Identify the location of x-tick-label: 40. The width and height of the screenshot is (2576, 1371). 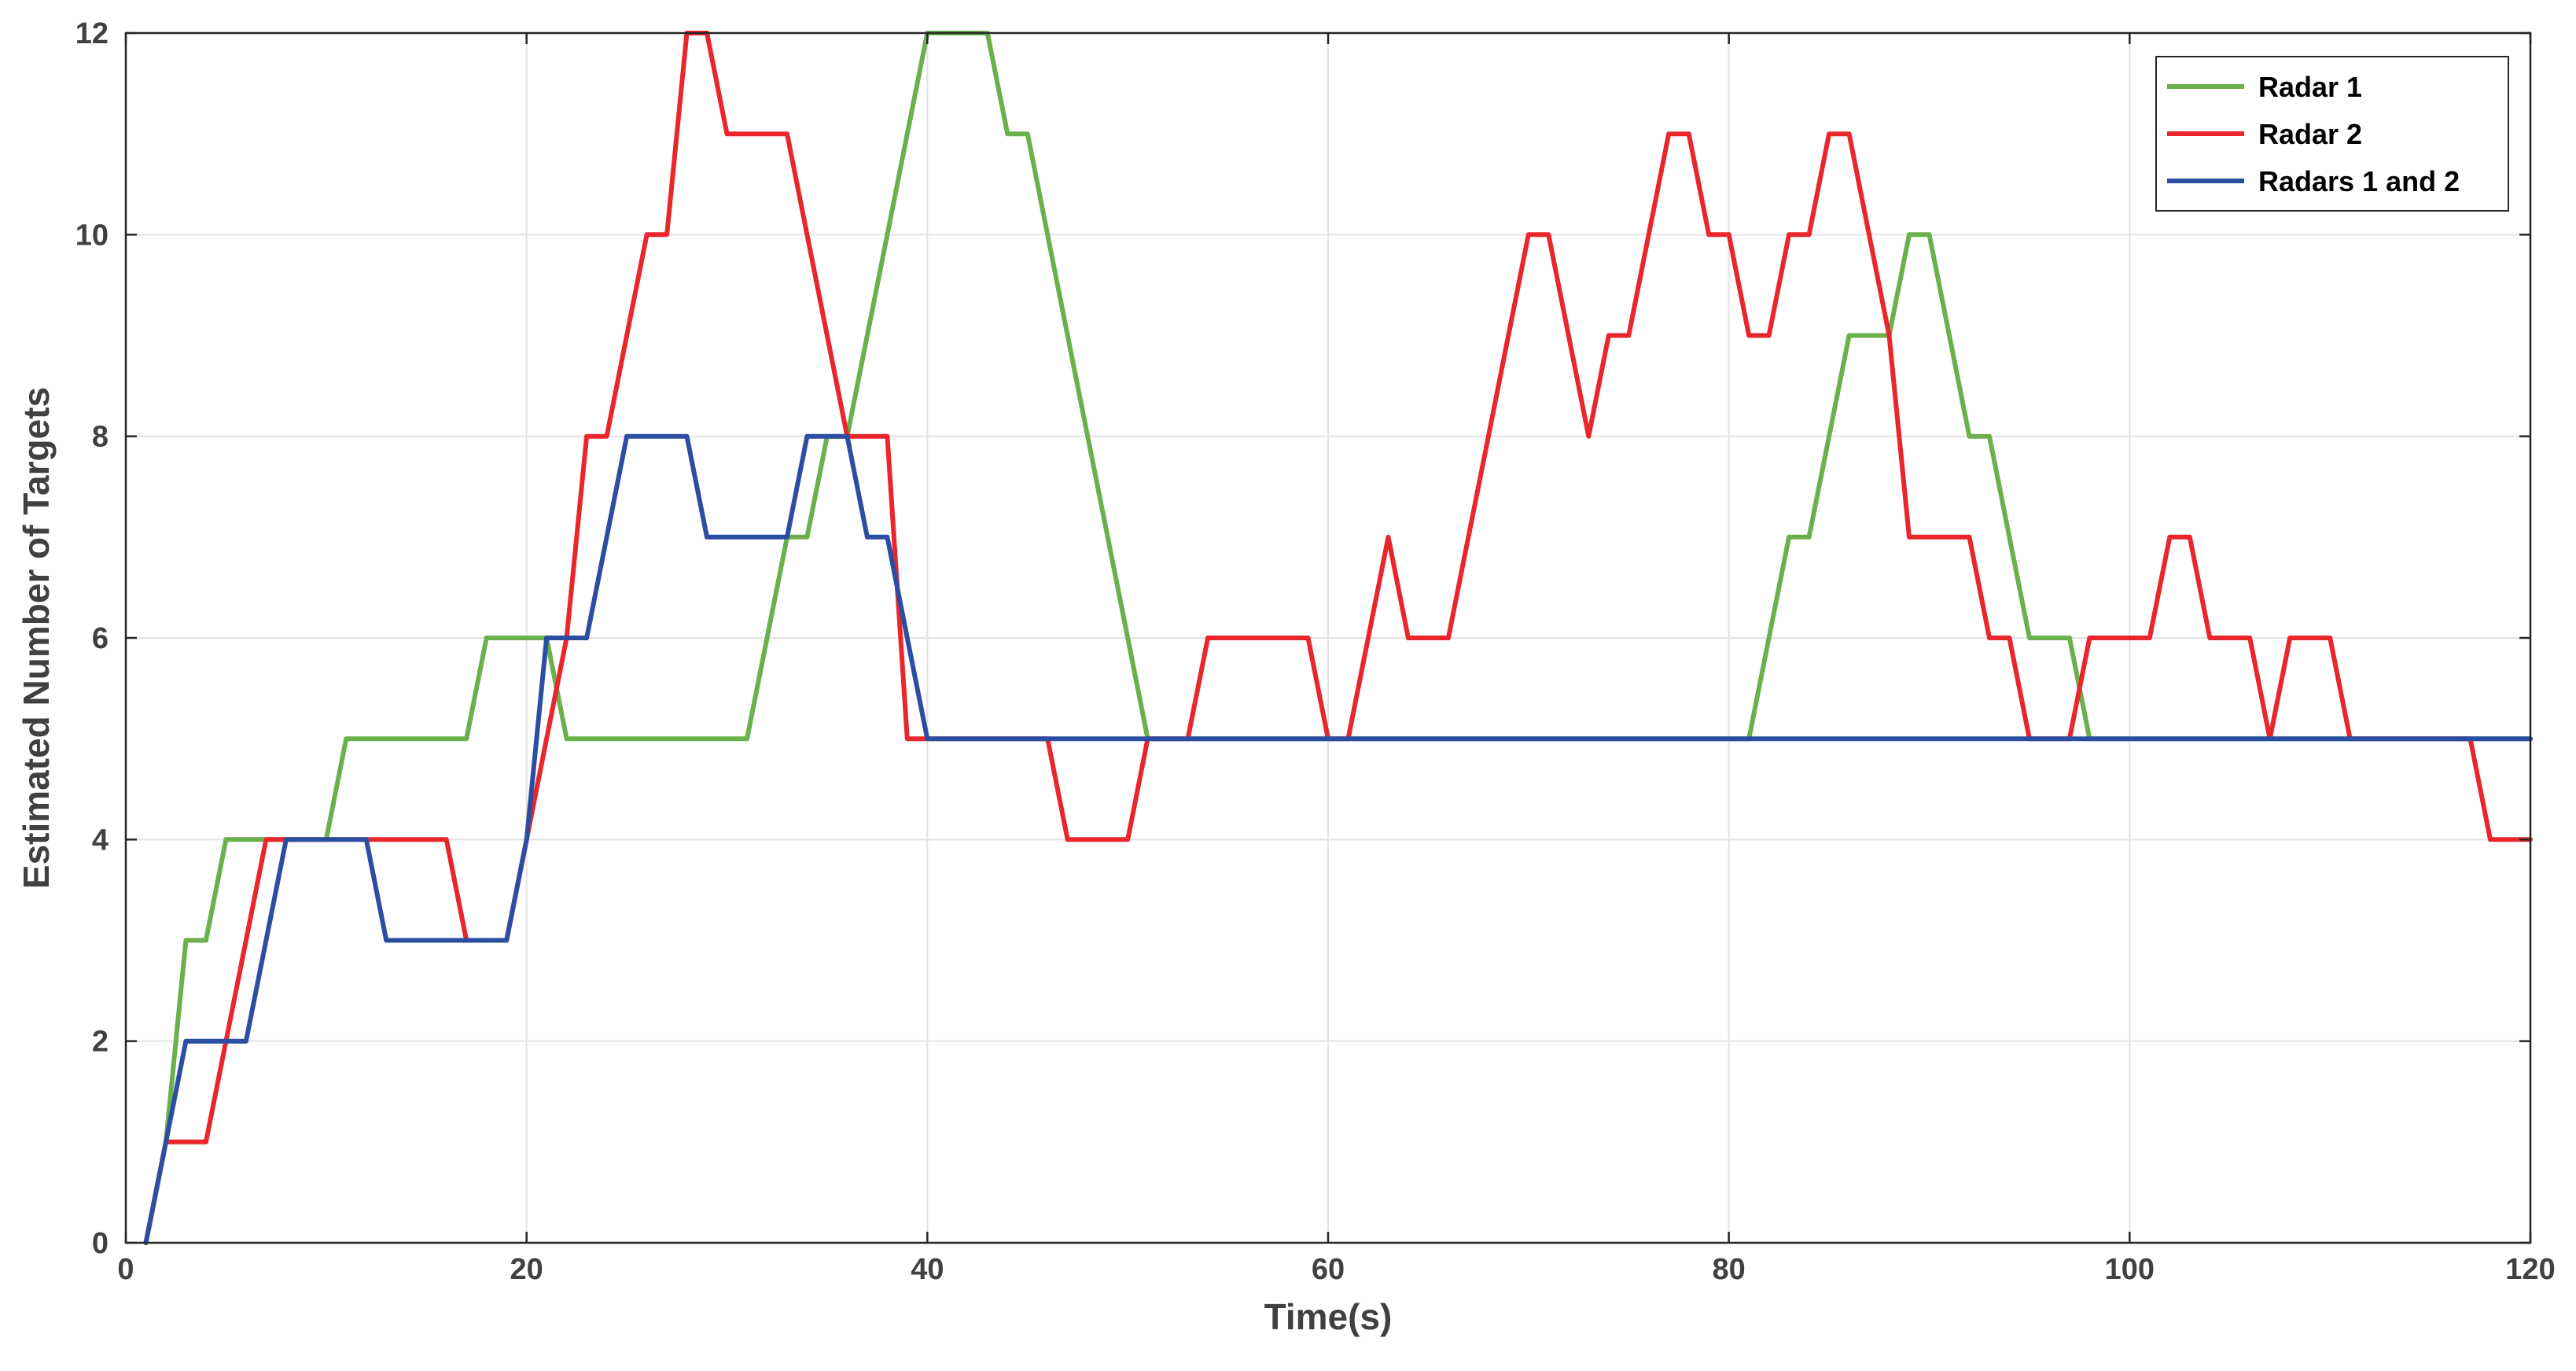
(928, 1269).